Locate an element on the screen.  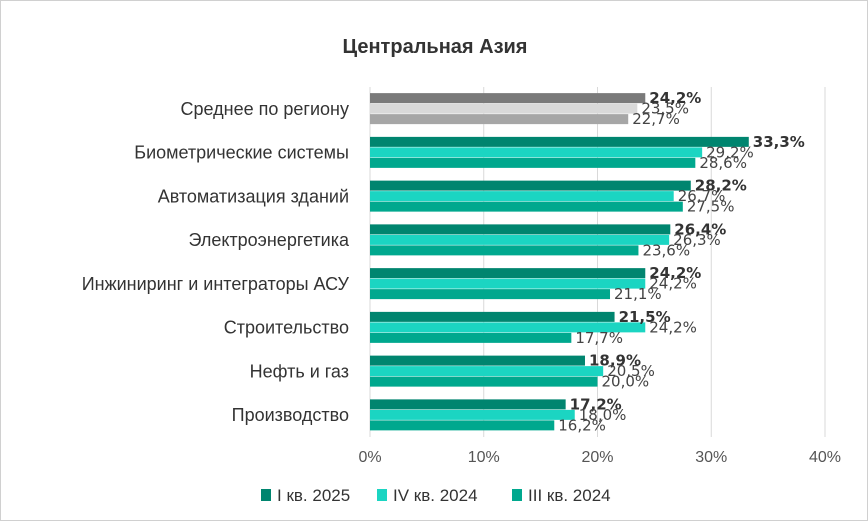
category-label: Автоматизация зданий is located at coordinates (253, 196).